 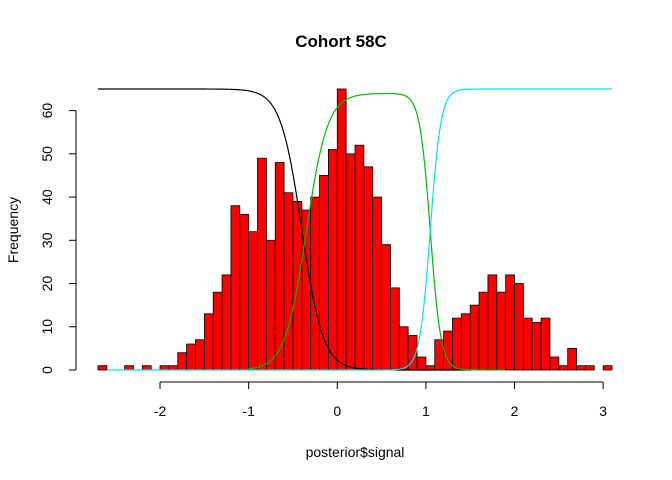 What do you see at coordinates (58, 238) in the screenshot?
I see `y-axis: 0 10 20 30 40 50 60` at bounding box center [58, 238].